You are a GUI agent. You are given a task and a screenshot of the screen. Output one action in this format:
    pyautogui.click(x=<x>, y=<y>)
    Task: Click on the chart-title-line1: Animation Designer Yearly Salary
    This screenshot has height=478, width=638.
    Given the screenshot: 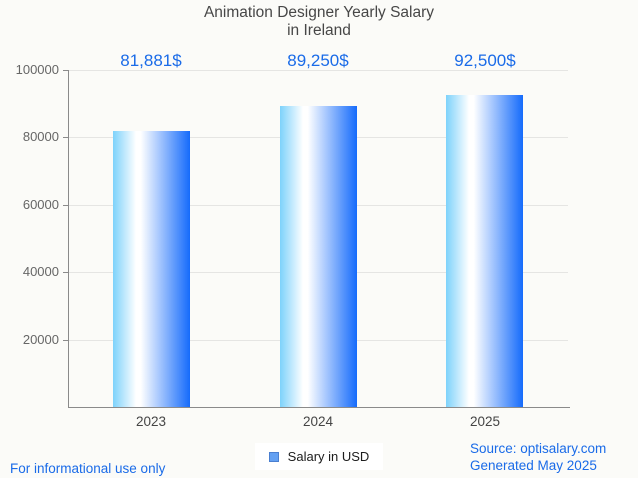 What is the action you would take?
    pyautogui.click(x=319, y=12)
    